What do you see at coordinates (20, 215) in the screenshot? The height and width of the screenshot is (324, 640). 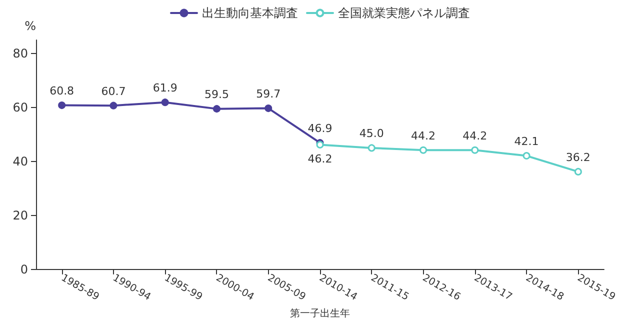 I see `y-tick-label: 20` at bounding box center [20, 215].